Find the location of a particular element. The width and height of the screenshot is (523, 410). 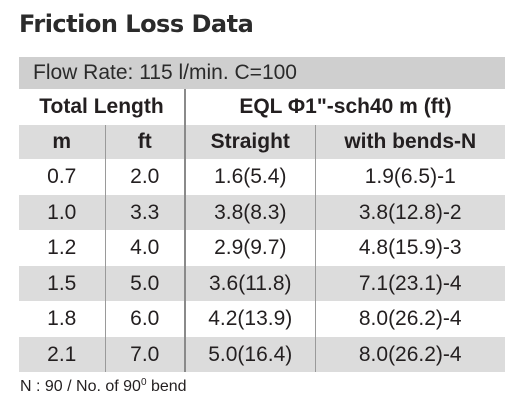

straight-header: Straight is located at coordinates (250, 142).